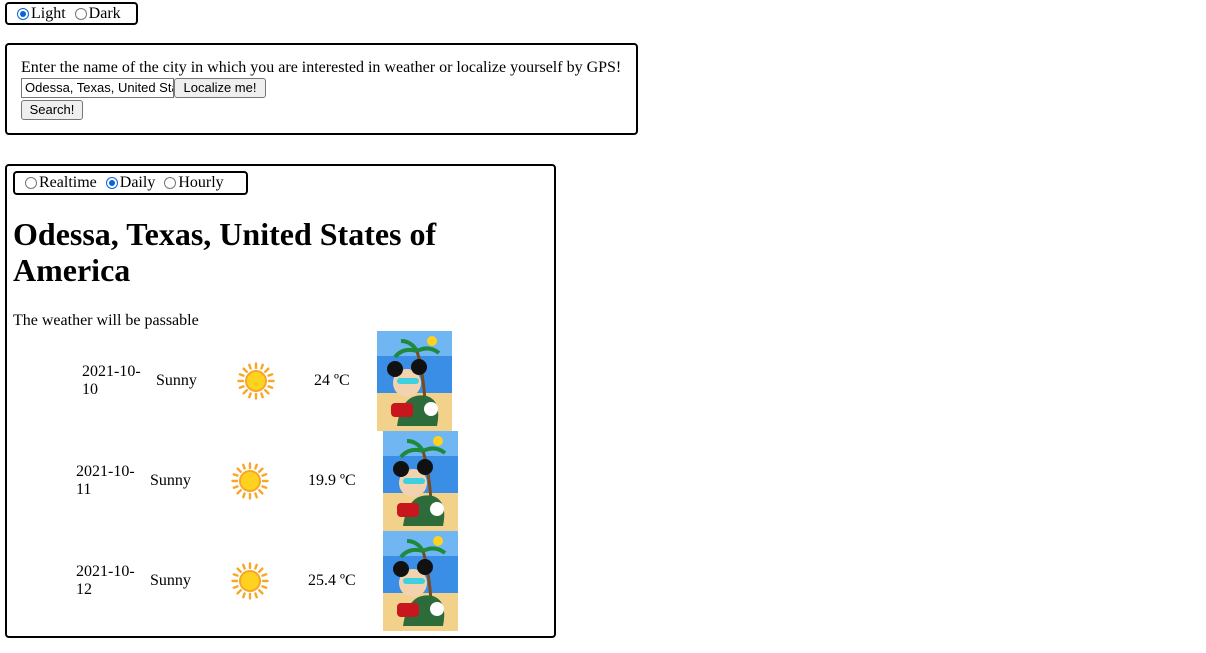 The width and height of the screenshot is (1206, 653). Describe the element at coordinates (105, 580) in the screenshot. I see `forecast-date: 2021-10-12` at that location.